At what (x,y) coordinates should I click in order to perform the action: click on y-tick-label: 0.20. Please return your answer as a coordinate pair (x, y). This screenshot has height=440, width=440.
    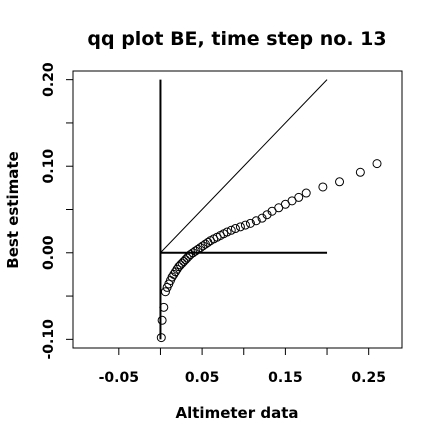
    Looking at the image, I should click on (49, 79).